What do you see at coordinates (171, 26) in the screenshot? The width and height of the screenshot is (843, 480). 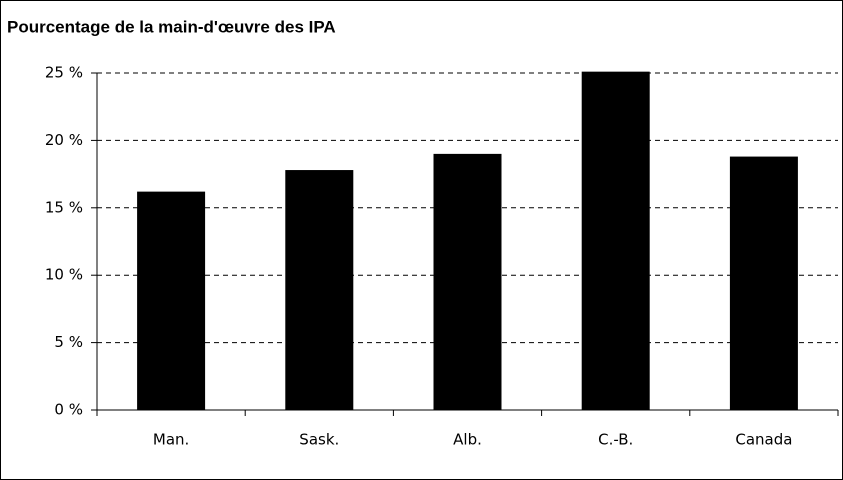 I see `chart-title: Pourcentage de la main-d'œuvre des IPA` at bounding box center [171, 26].